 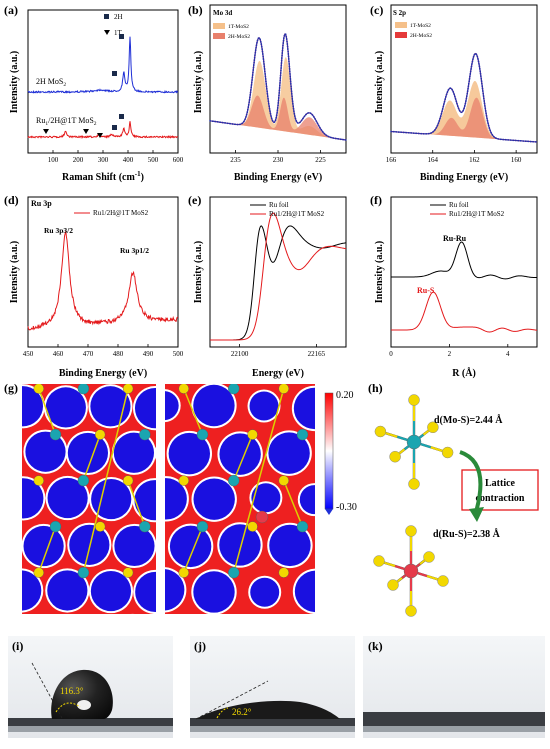 What do you see at coordinates (278, 117) in the screenshot?
I see `fill-2h-mo` at bounding box center [278, 117].